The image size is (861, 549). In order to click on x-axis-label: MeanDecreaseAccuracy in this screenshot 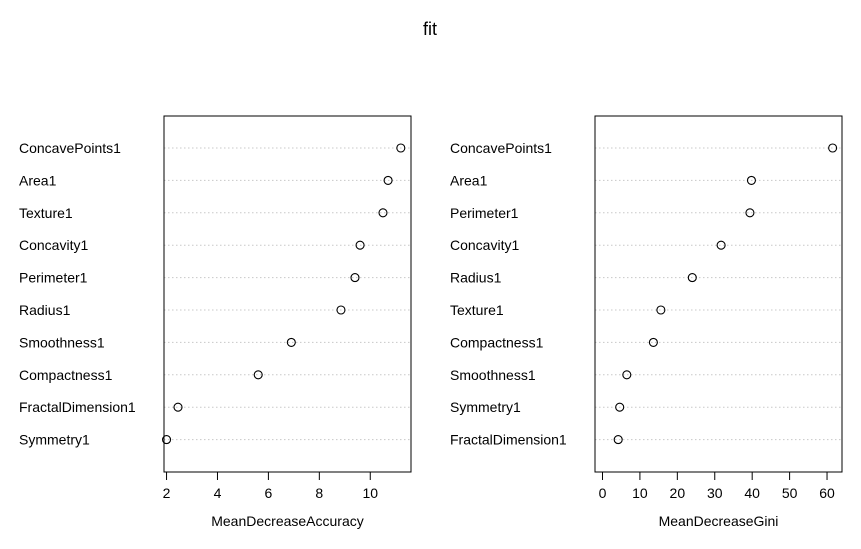, I will do `click(287, 521)`.